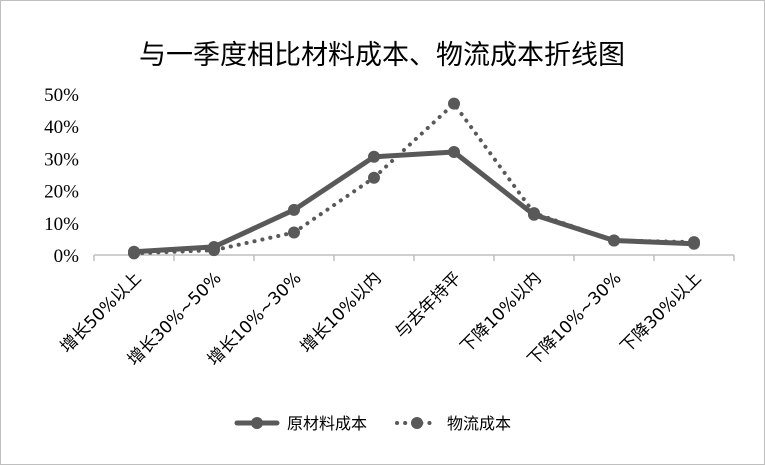 The image size is (765, 465). Describe the element at coordinates (479, 423) in the screenshot. I see `legend-label: 物流成本` at that location.